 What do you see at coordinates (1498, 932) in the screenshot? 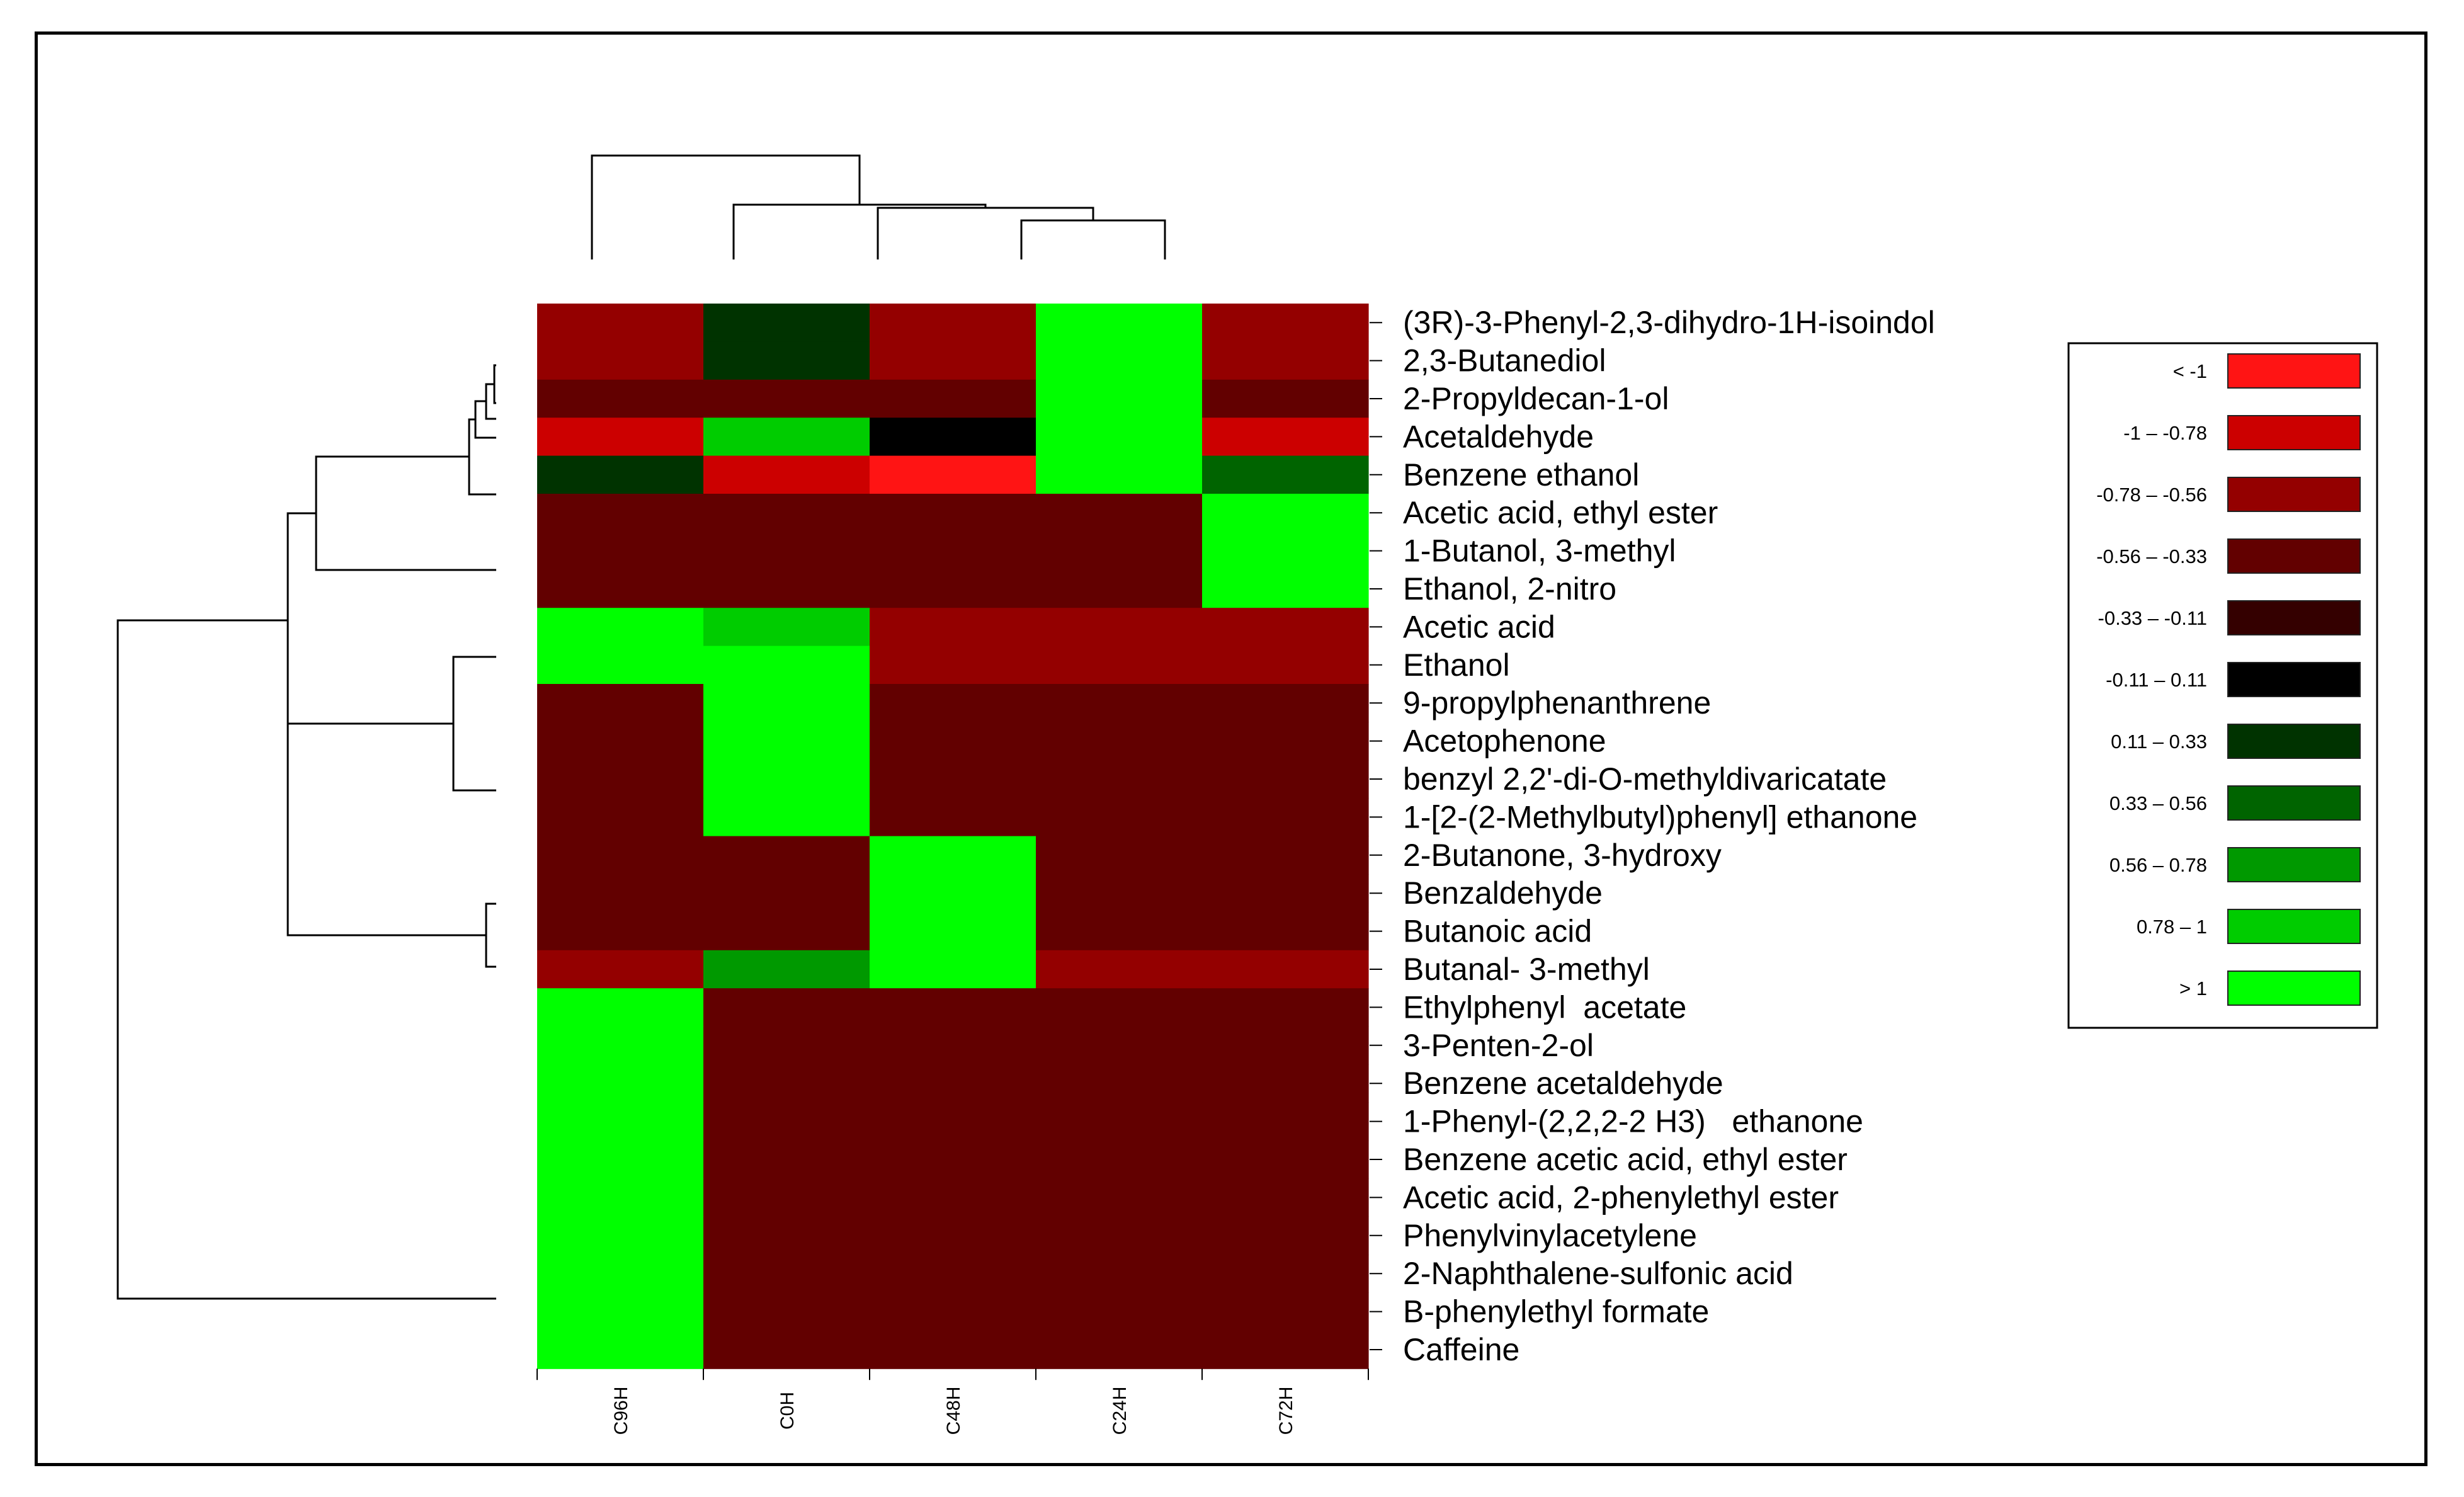
I see `row-label: Butanoic acid` at bounding box center [1498, 932].